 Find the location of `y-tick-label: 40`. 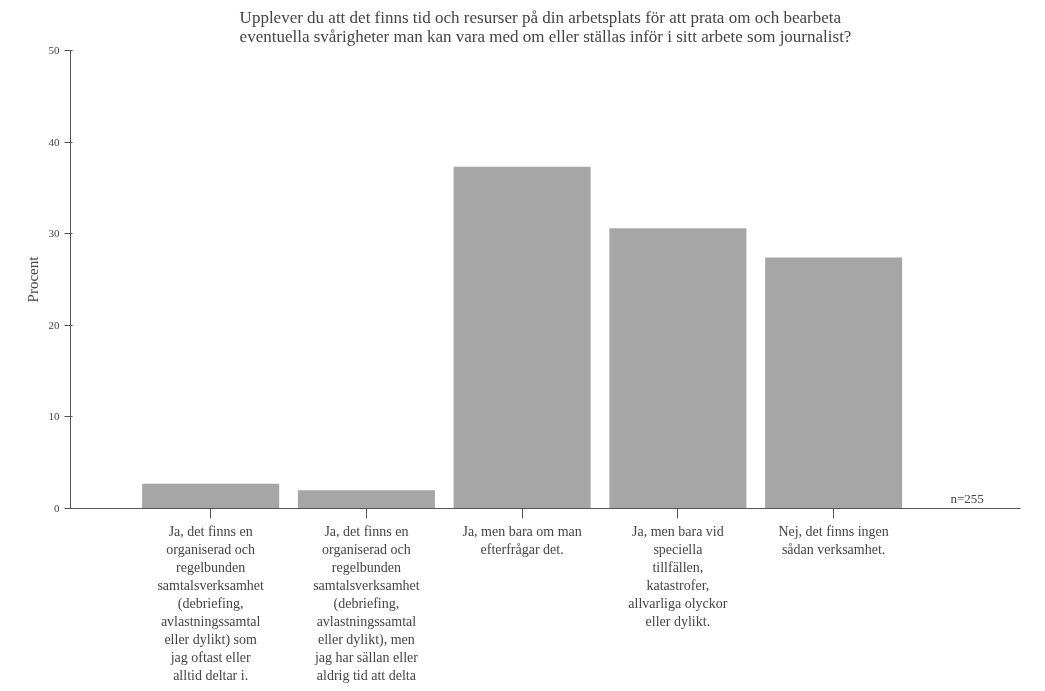

y-tick-label: 40 is located at coordinates (54, 141).